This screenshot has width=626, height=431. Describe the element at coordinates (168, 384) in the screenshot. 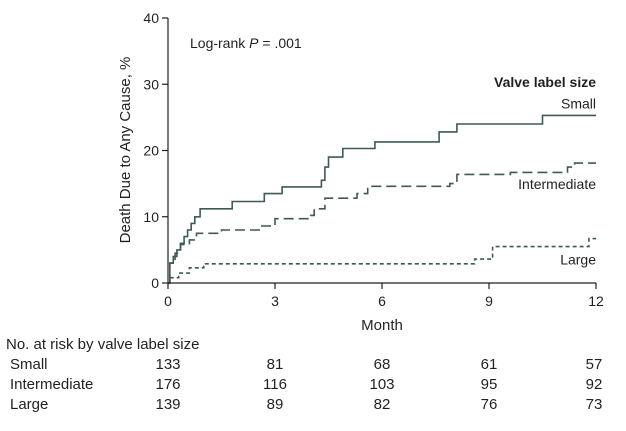

I see `risk-cell: 176` at that location.